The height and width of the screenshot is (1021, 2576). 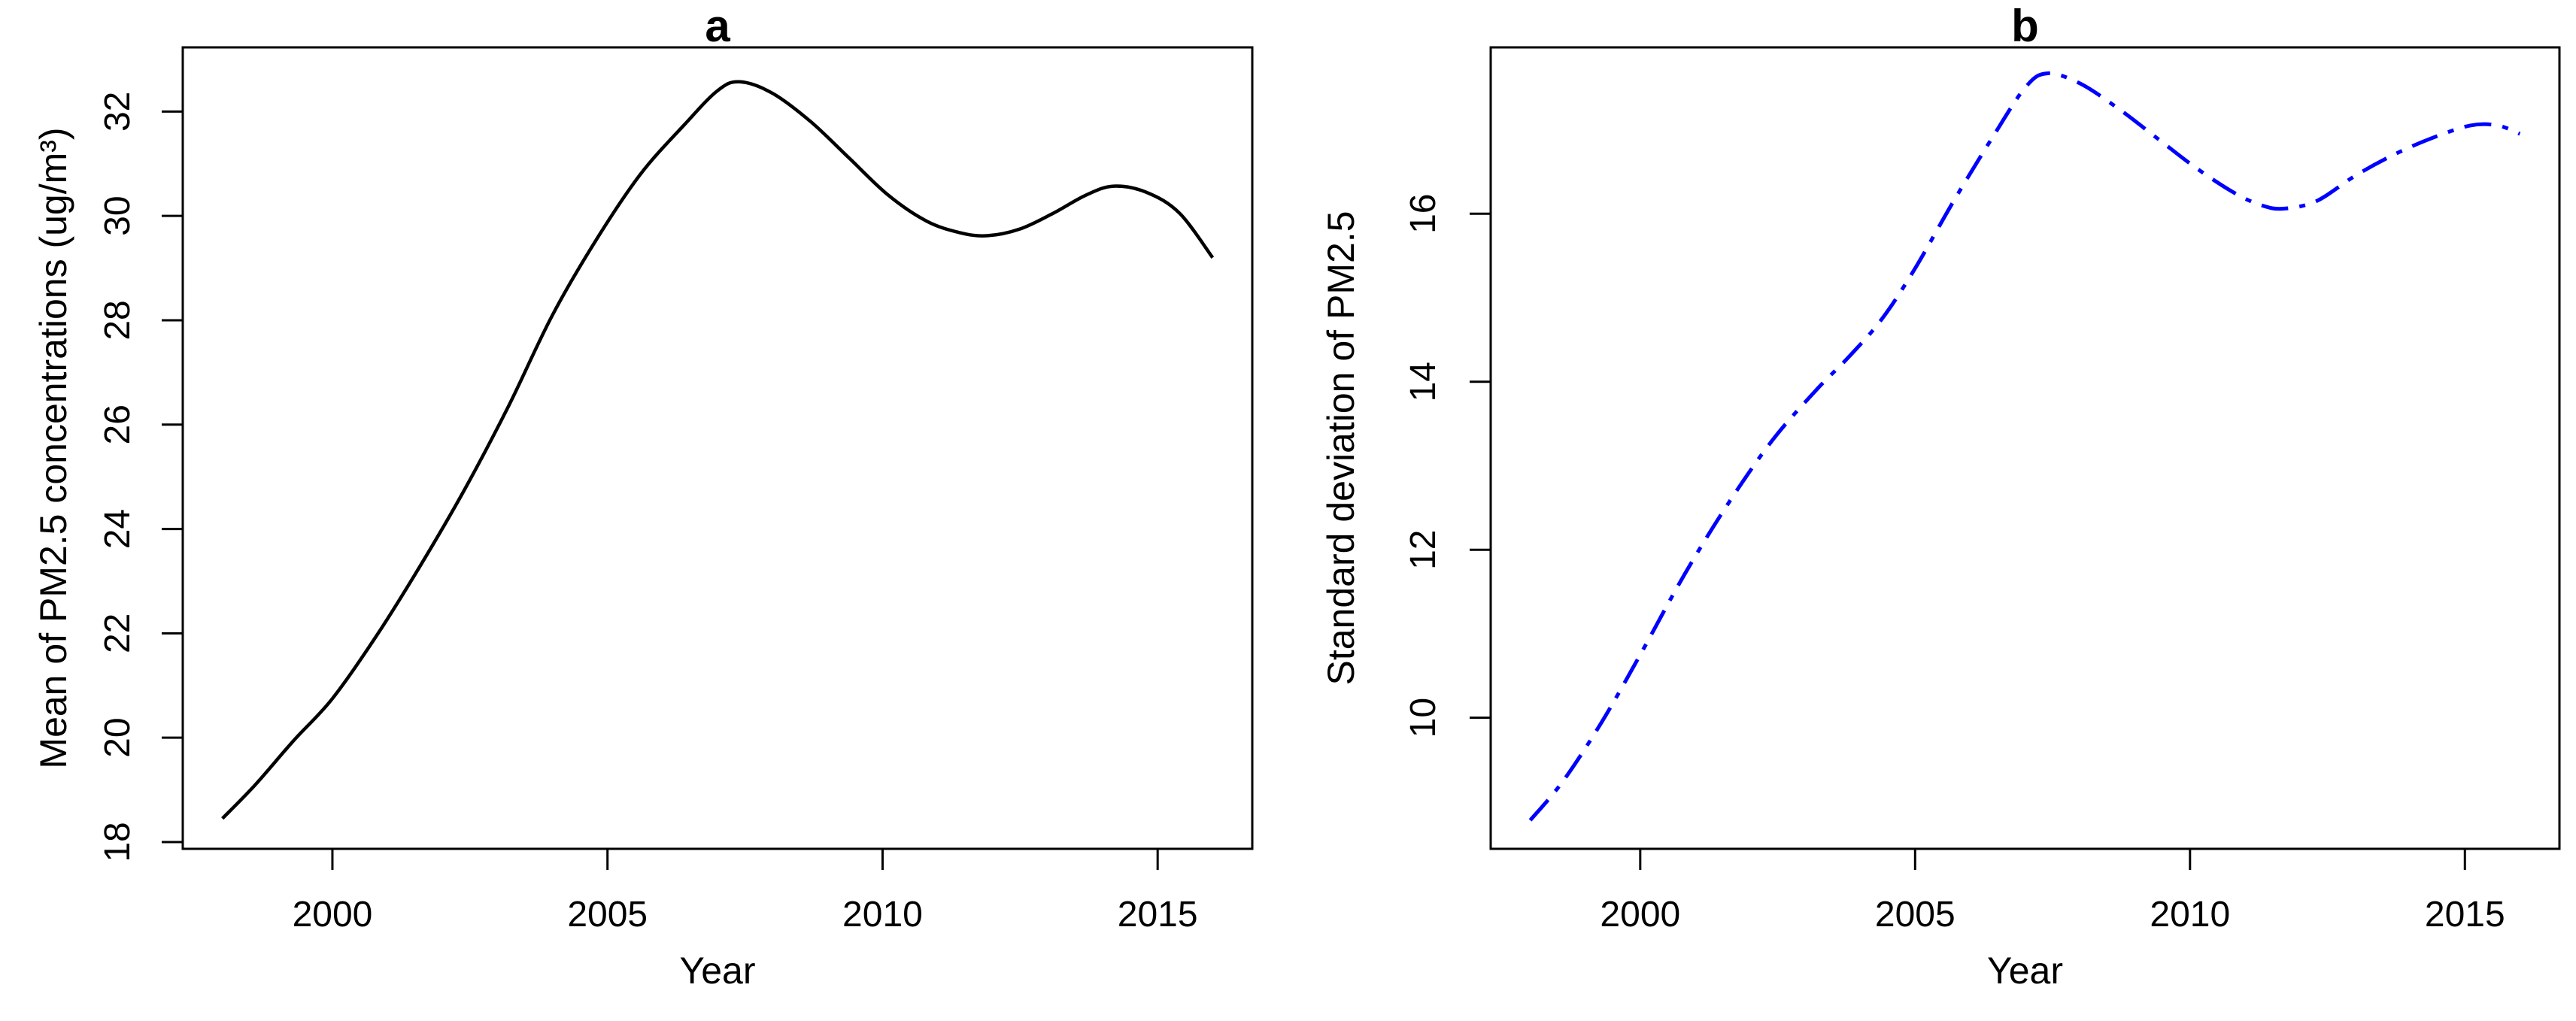 I want to click on panel-b-x-axis-label: Year, so click(x=2025, y=971).